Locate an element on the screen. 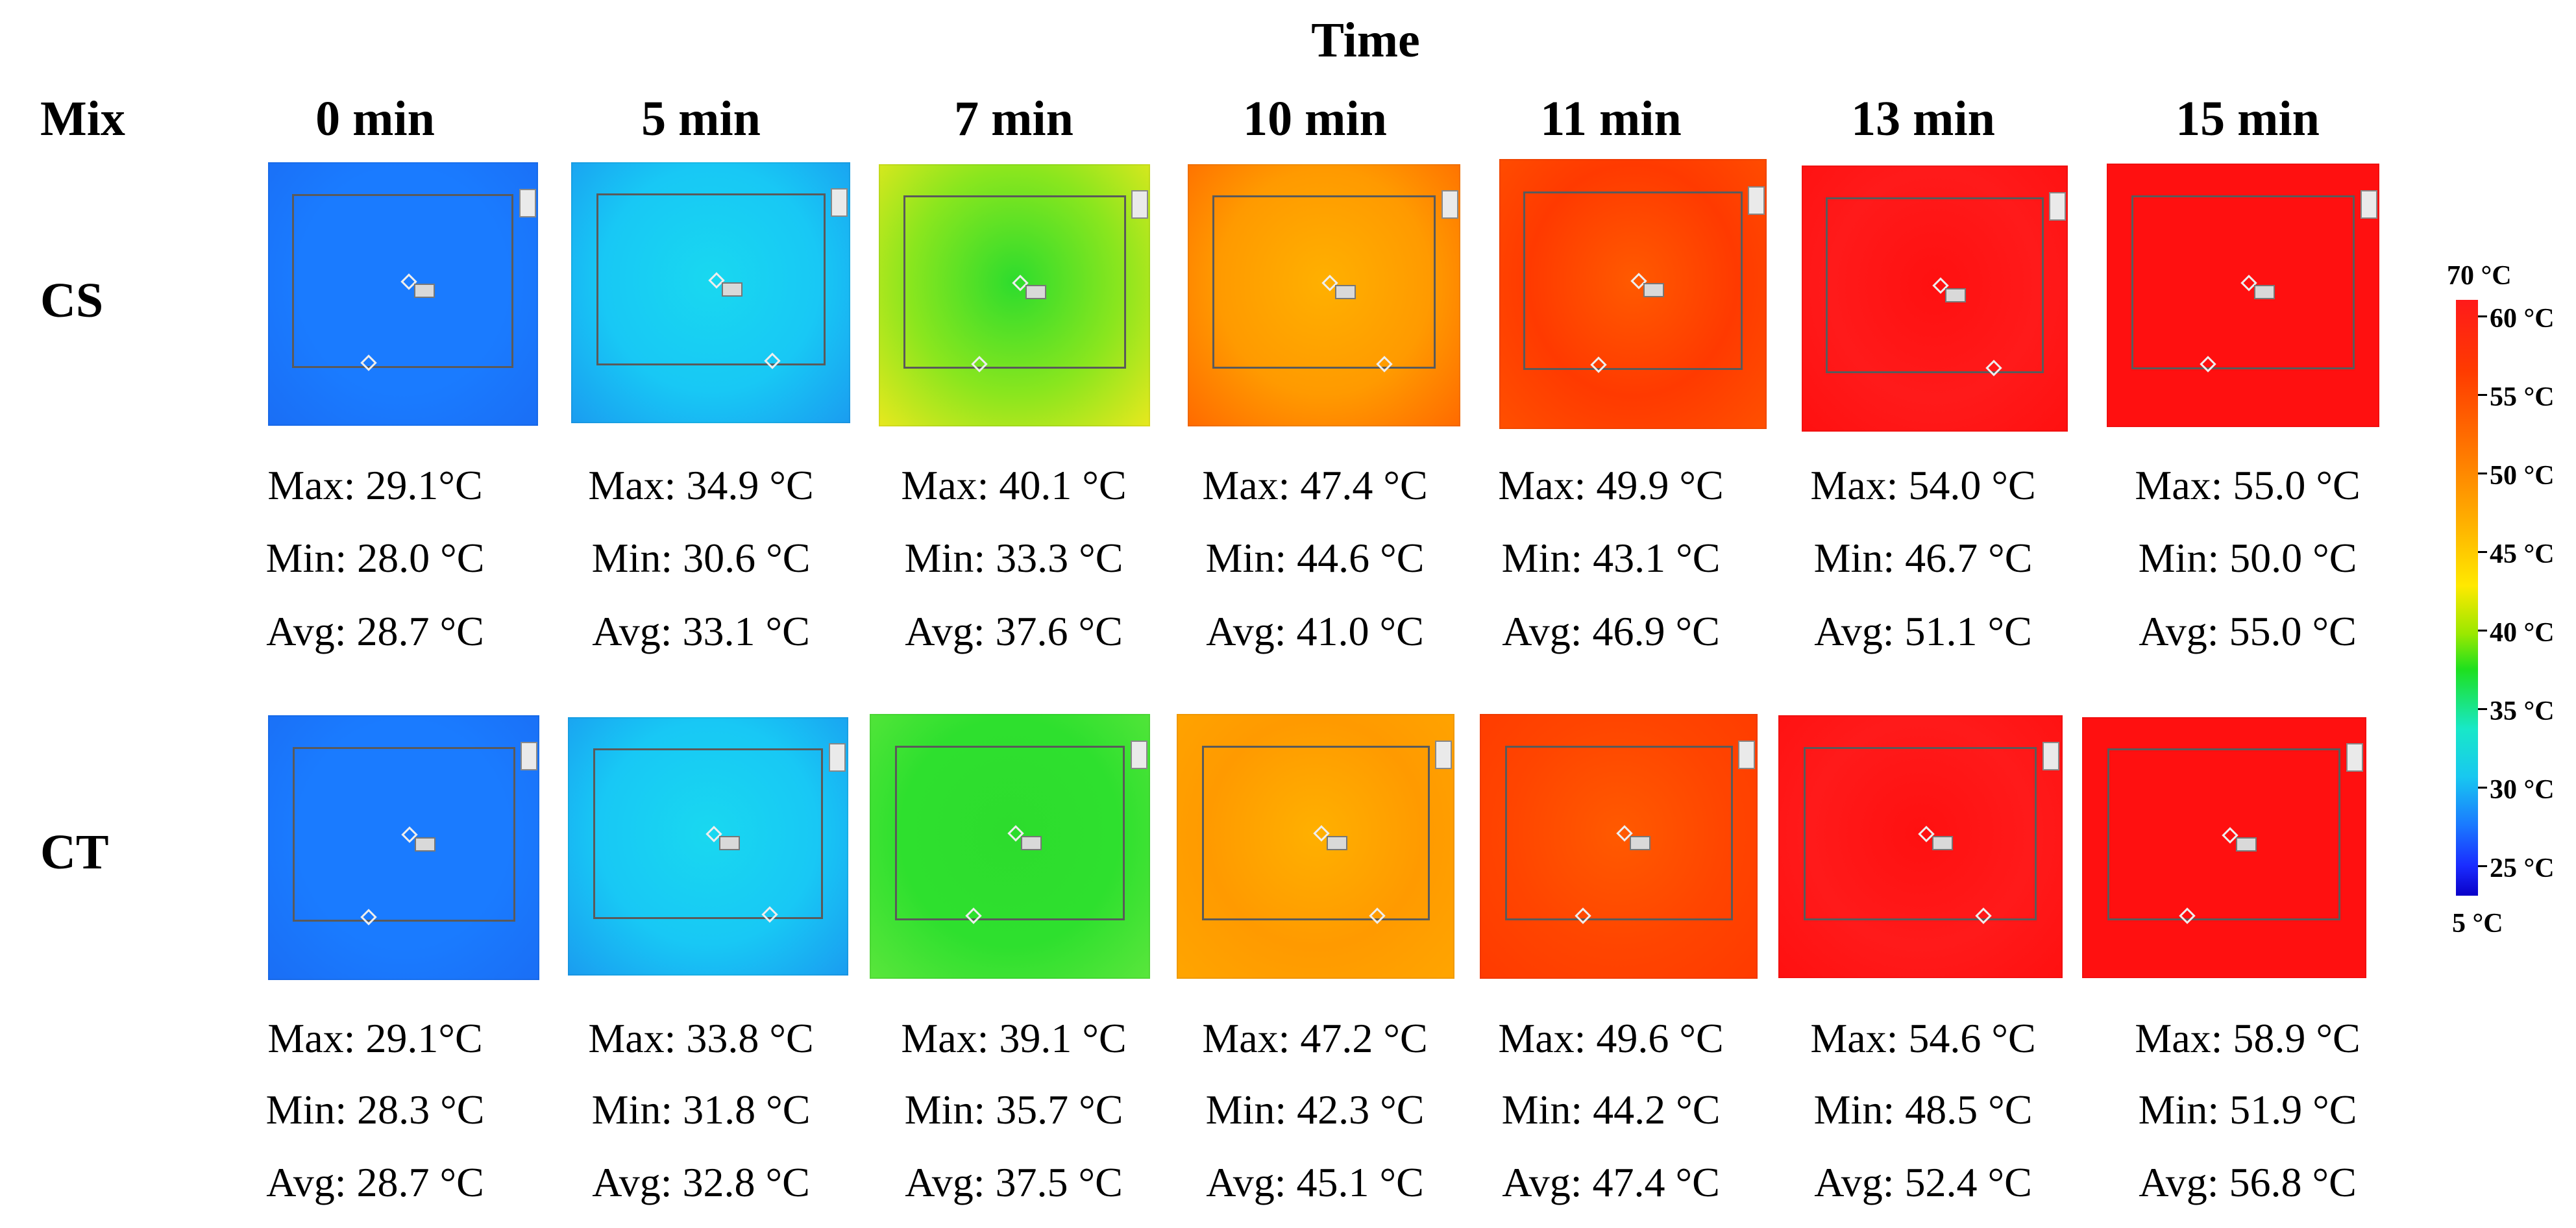 The image size is (2576, 1228). stat-max-ct: Max: 39.1 °C is located at coordinates (1014, 1038).